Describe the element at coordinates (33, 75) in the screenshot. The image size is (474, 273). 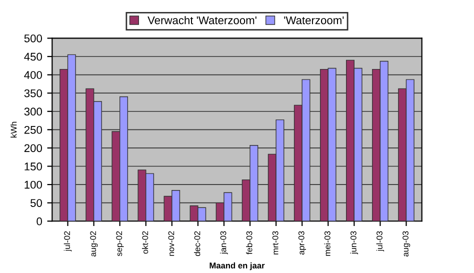
I see `y-tick-label: 400` at that location.